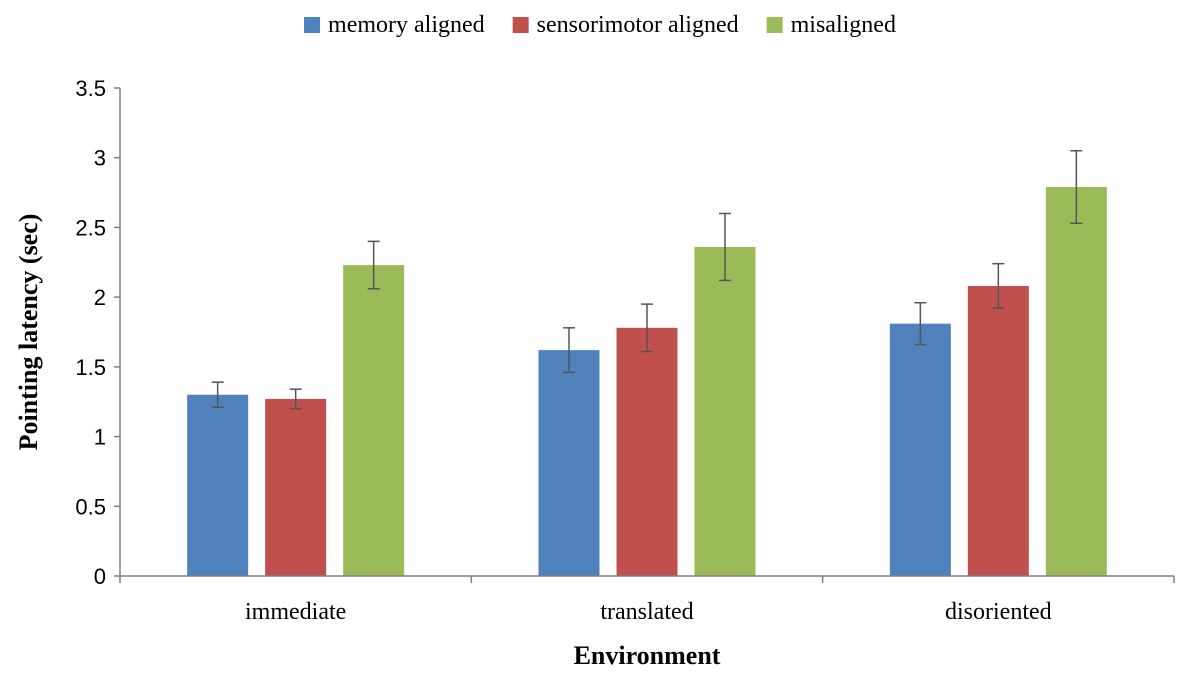 The height and width of the screenshot is (682, 1200). What do you see at coordinates (998, 430) in the screenshot?
I see `bar-sensorimotor-aligned-disoriented` at bounding box center [998, 430].